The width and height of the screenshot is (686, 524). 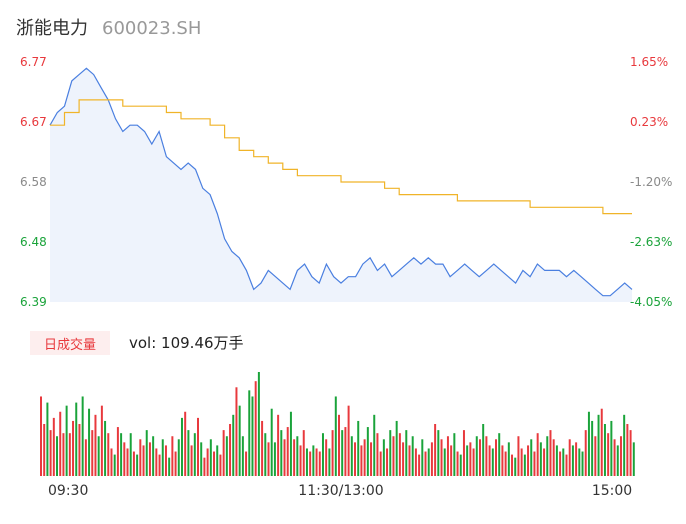 What do you see at coordinates (340, 491) in the screenshot?
I see `x-tick-label: 11:30/13:00` at bounding box center [340, 491].